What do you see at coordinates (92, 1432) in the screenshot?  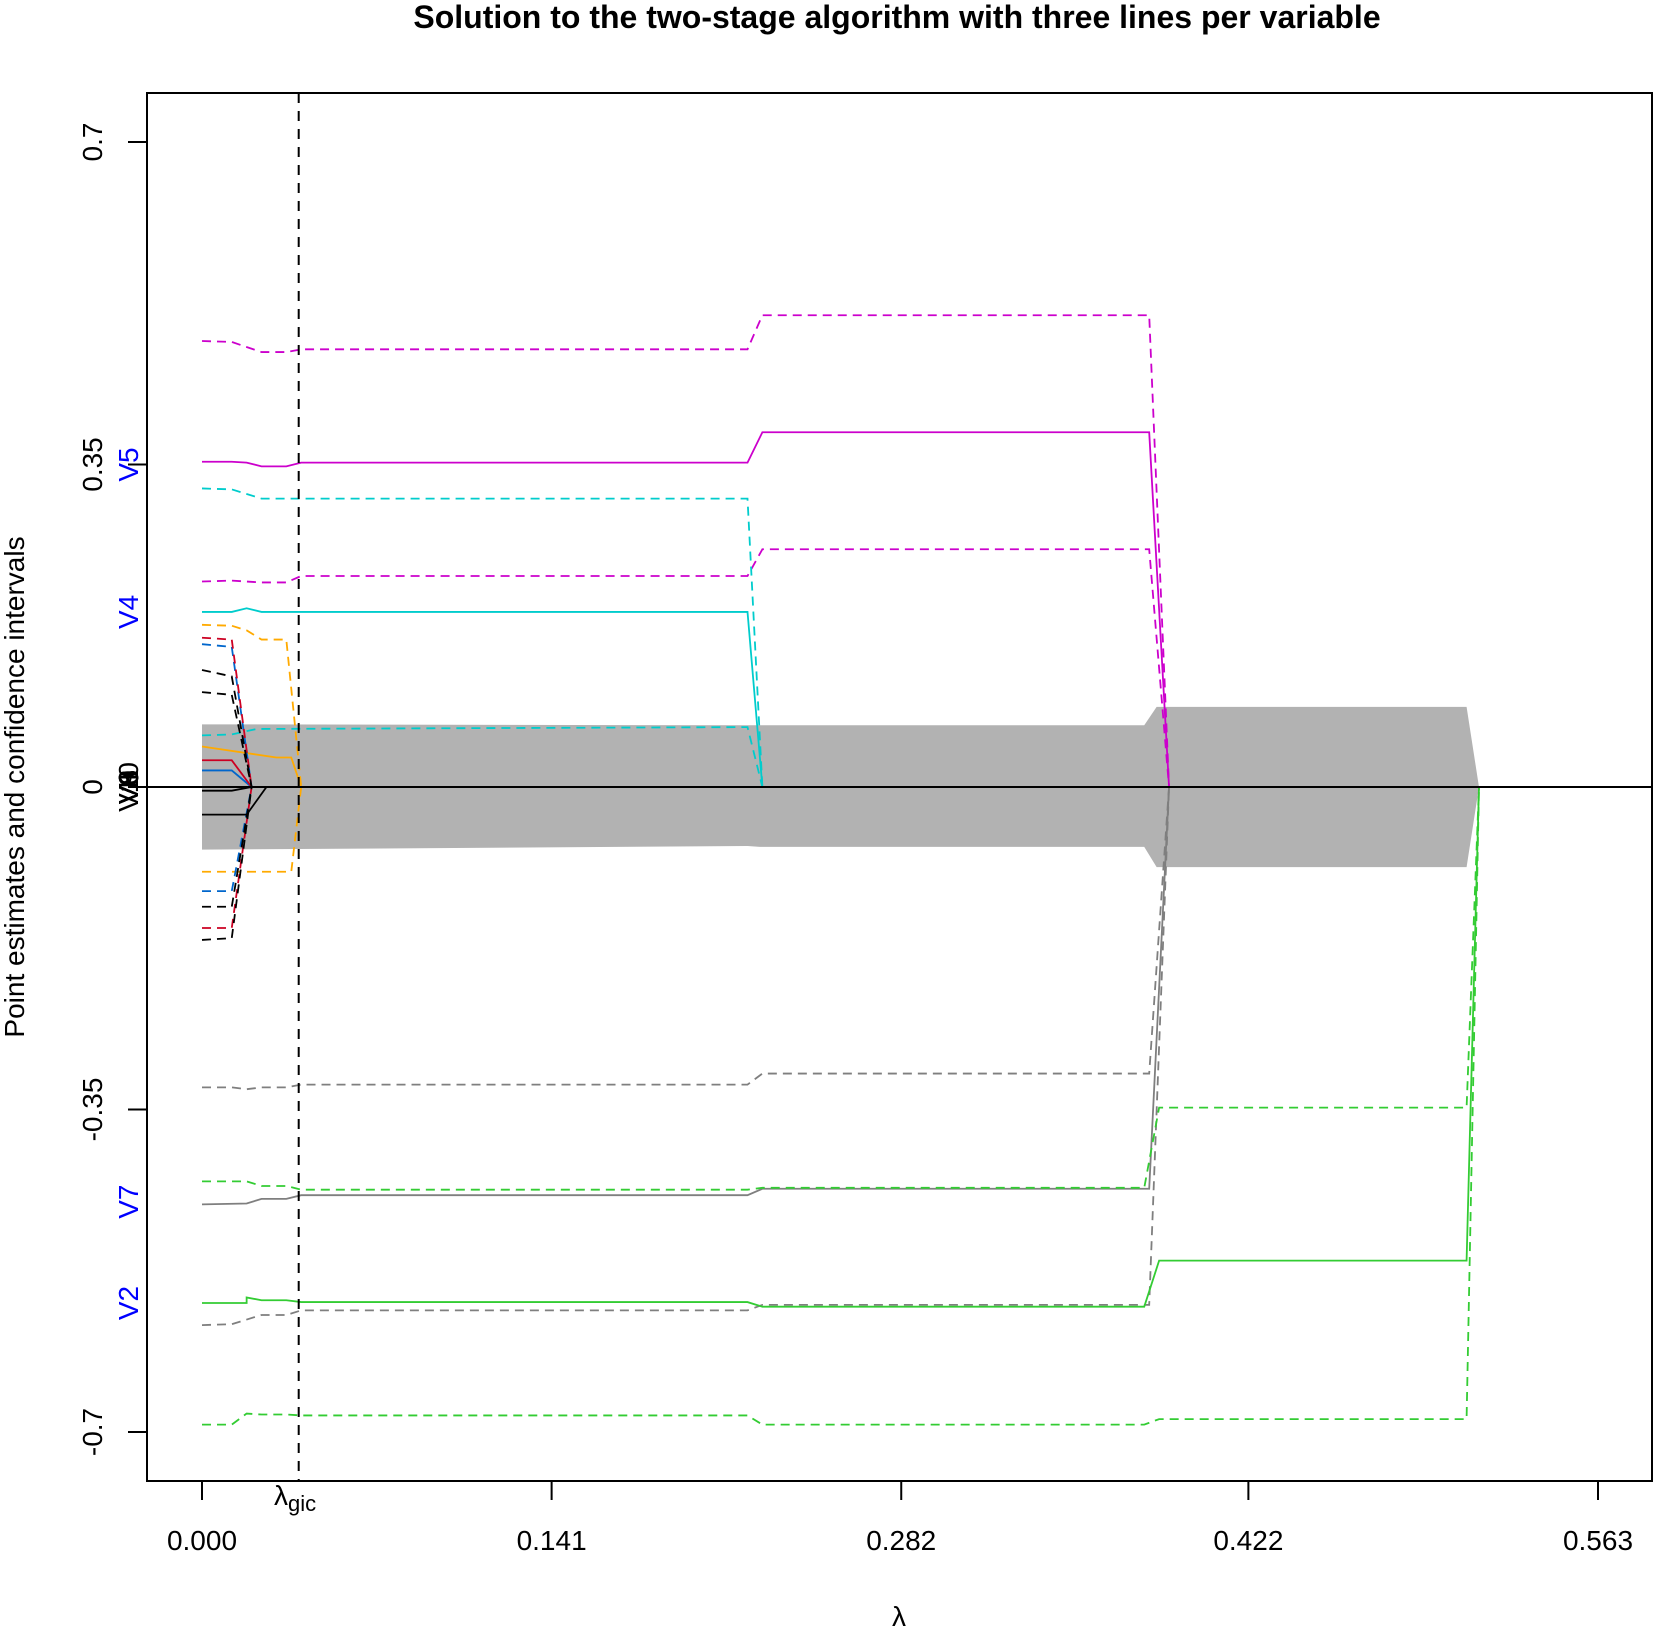 I see `y-tick-label: -0.7` at bounding box center [92, 1432].